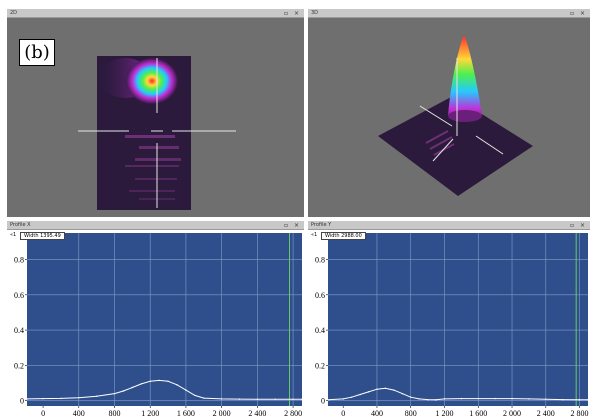 This screenshot has width=590, height=418. What do you see at coordinates (411, 413) in the screenshot?
I see `x-tick-label: 800` at bounding box center [411, 413].